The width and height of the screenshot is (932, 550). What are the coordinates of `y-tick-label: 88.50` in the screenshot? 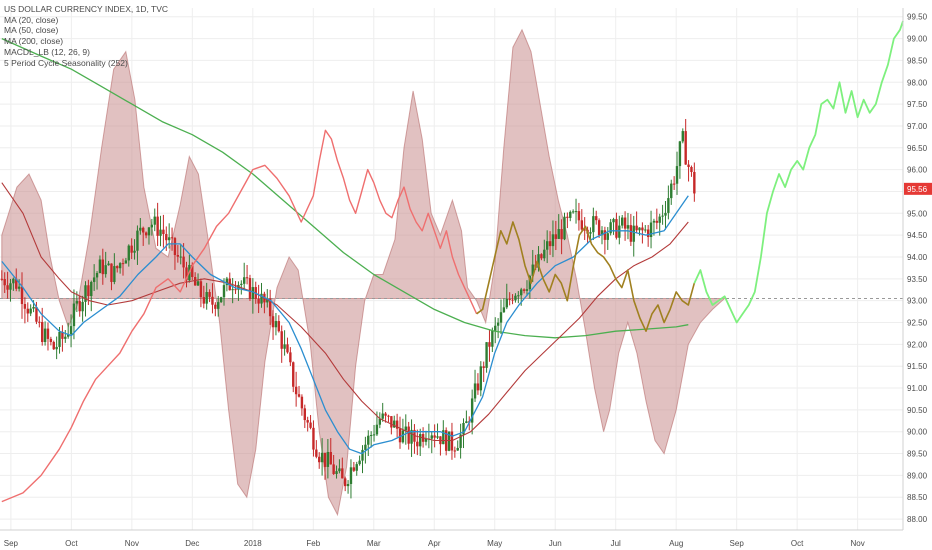 It's located at (917, 497).